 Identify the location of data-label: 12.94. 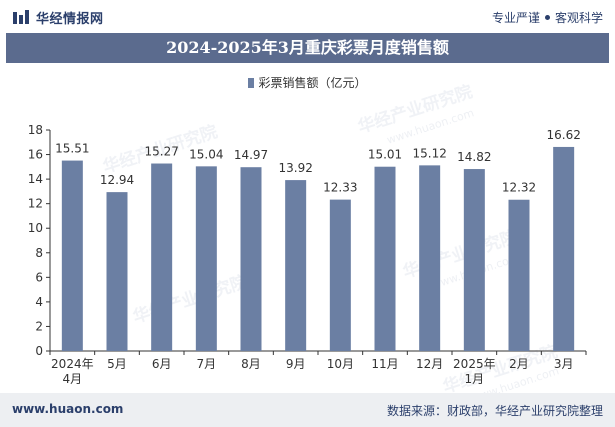
(117, 180).